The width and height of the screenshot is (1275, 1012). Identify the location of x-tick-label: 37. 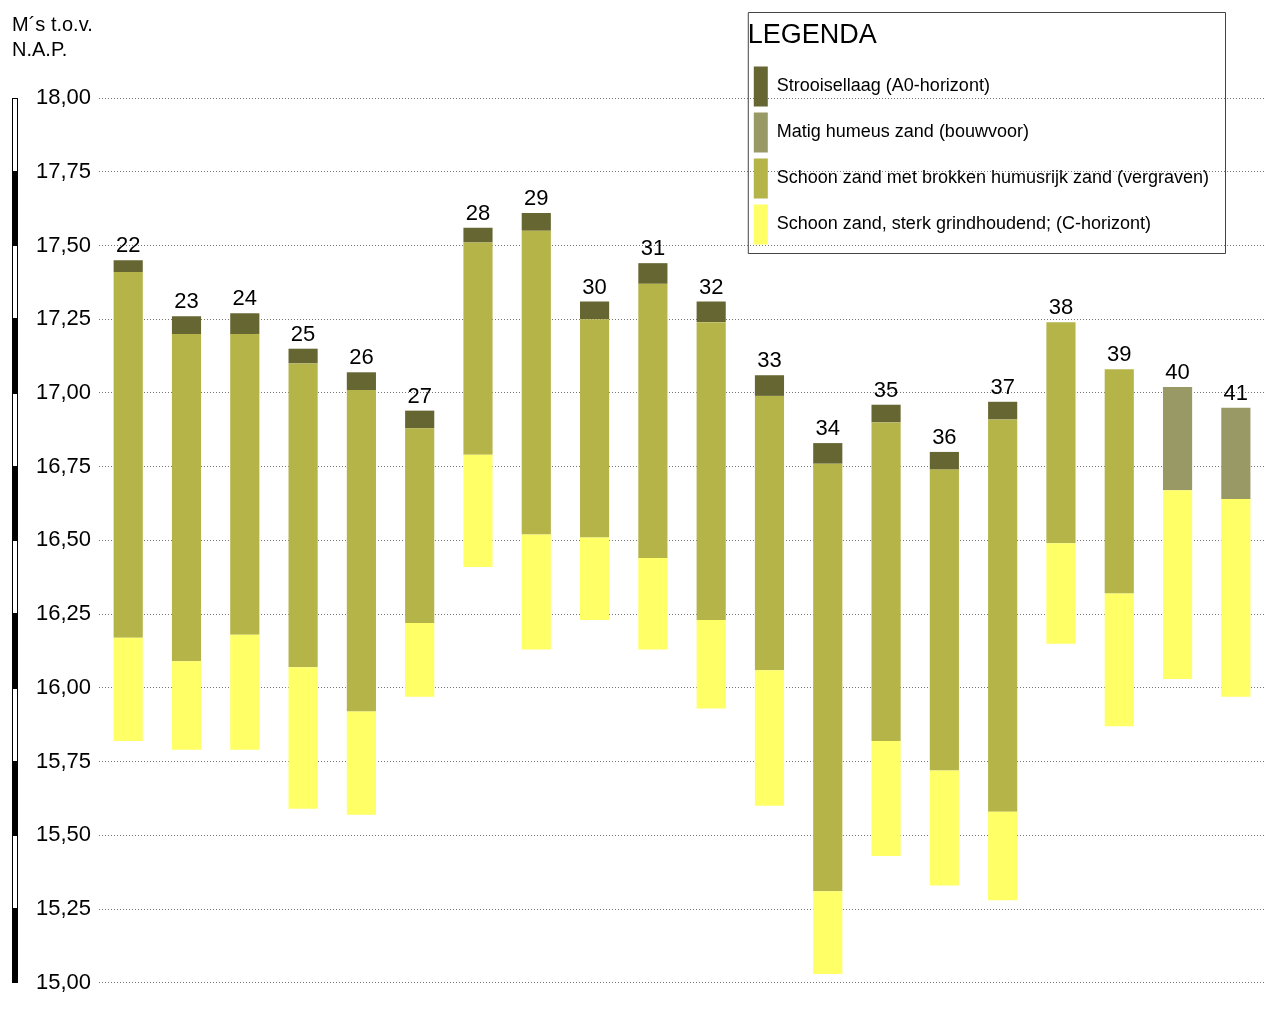
(1002, 386).